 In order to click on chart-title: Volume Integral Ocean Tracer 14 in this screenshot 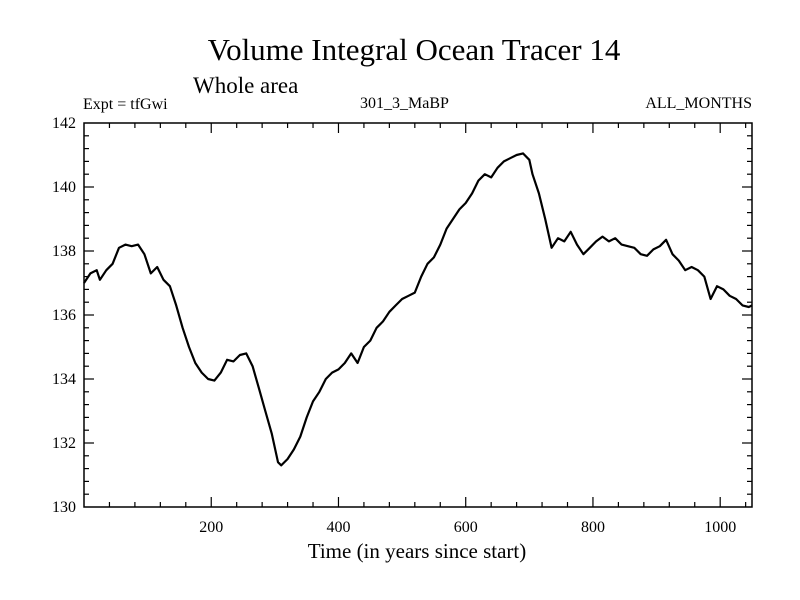, I will do `click(414, 49)`.